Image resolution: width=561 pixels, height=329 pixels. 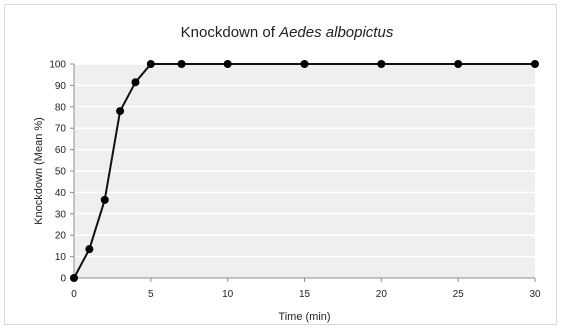 What do you see at coordinates (459, 294) in the screenshot?
I see `x-tick-label-25: 25` at bounding box center [459, 294].